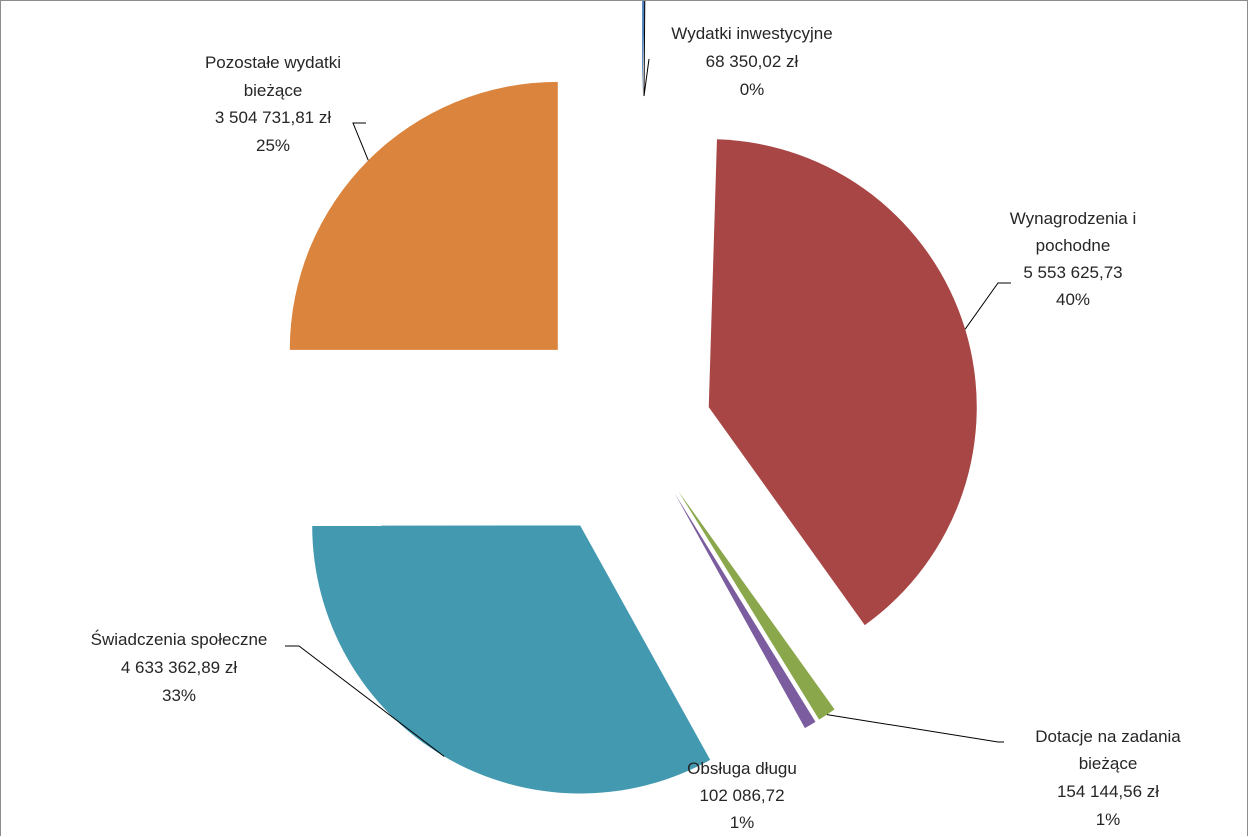 The width and height of the screenshot is (1251, 837). I want to click on slice-name-label: Pozostałe wydatki, so click(273, 62).